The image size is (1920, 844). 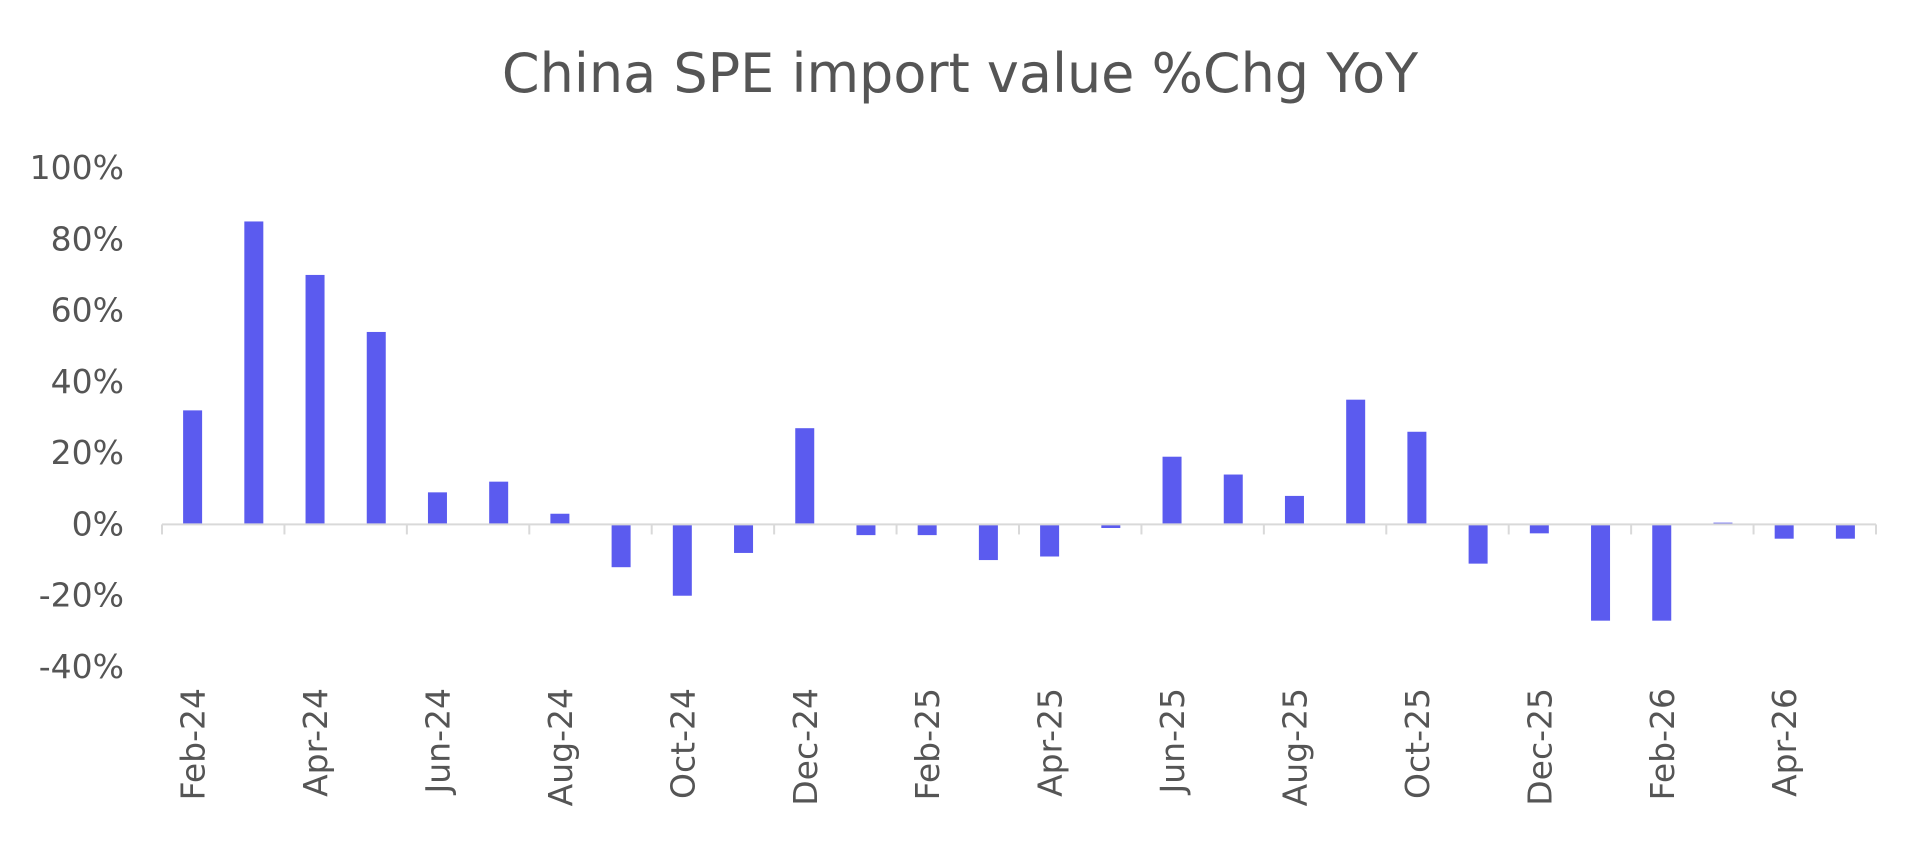 I want to click on y-tick-label: 0%, so click(x=98, y=523).